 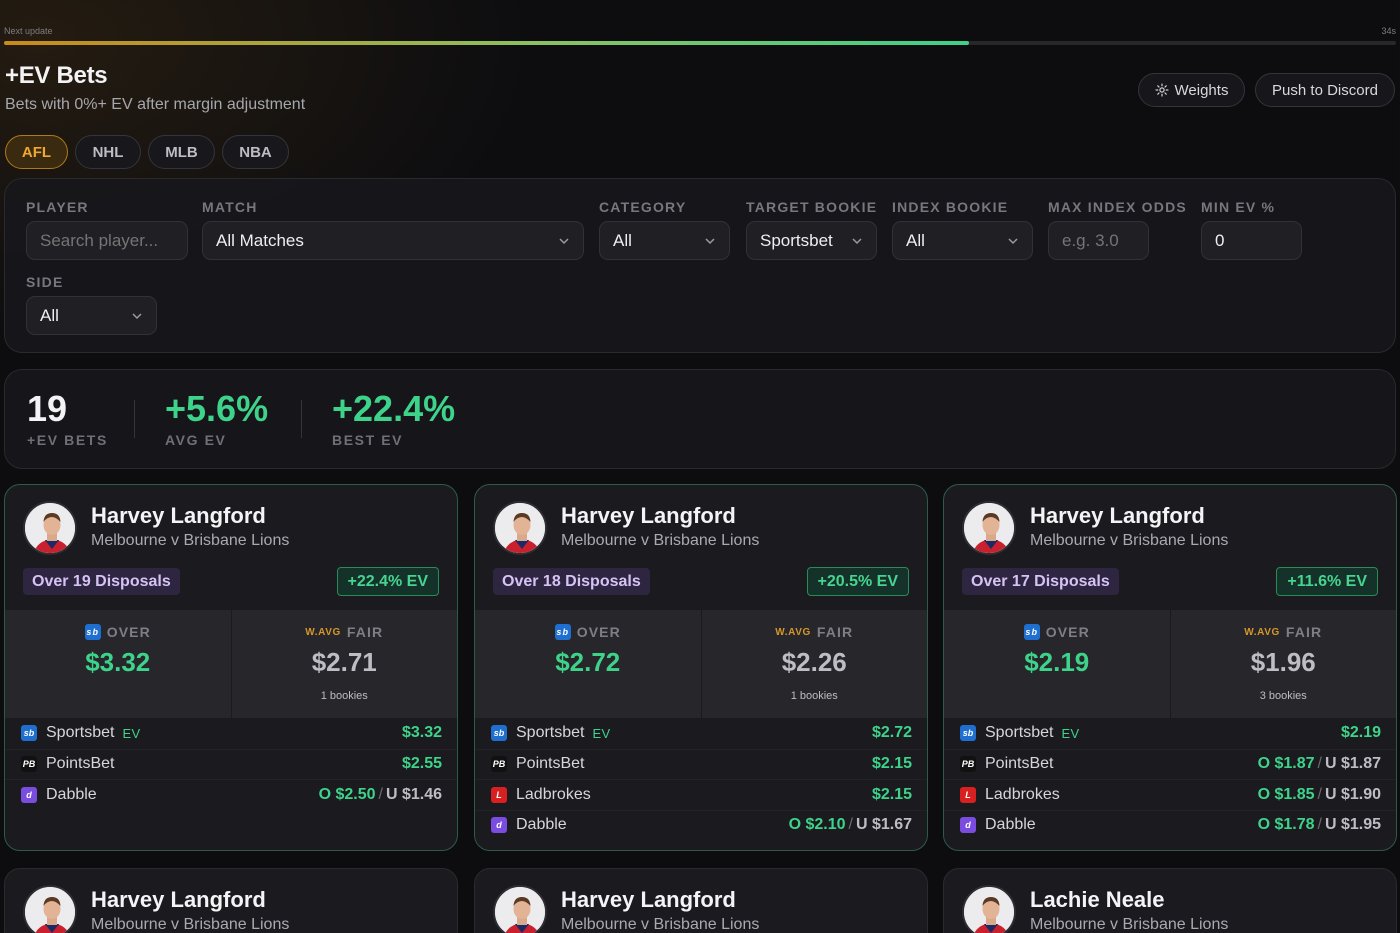 I want to click on bookie-name: Ladbrokes, so click(x=1022, y=794).